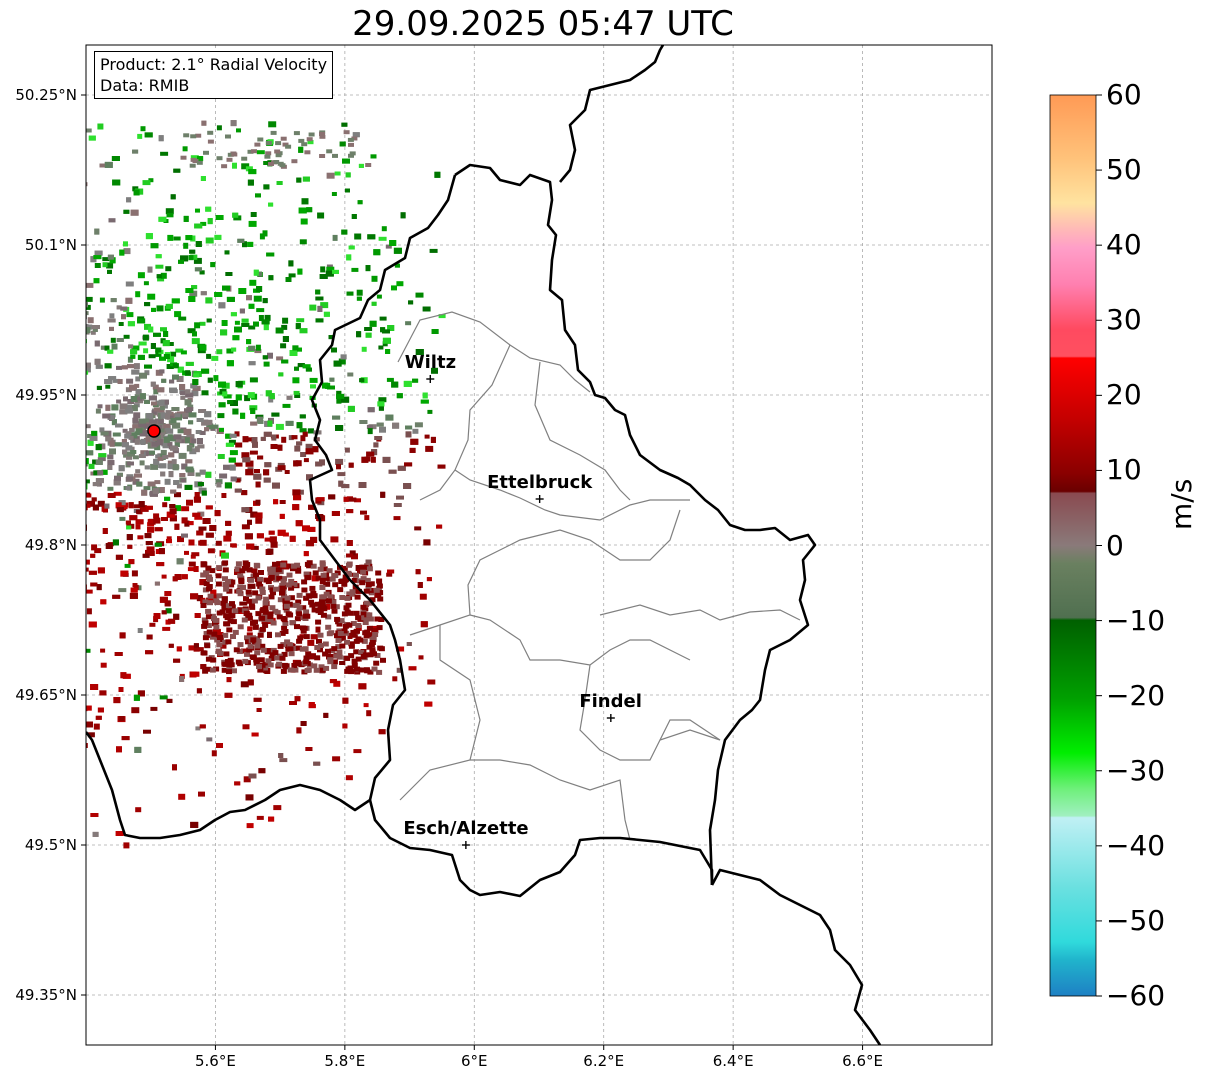  Describe the element at coordinates (1124, 470) in the screenshot. I see `colorbar-tick-label: 10` at that location.